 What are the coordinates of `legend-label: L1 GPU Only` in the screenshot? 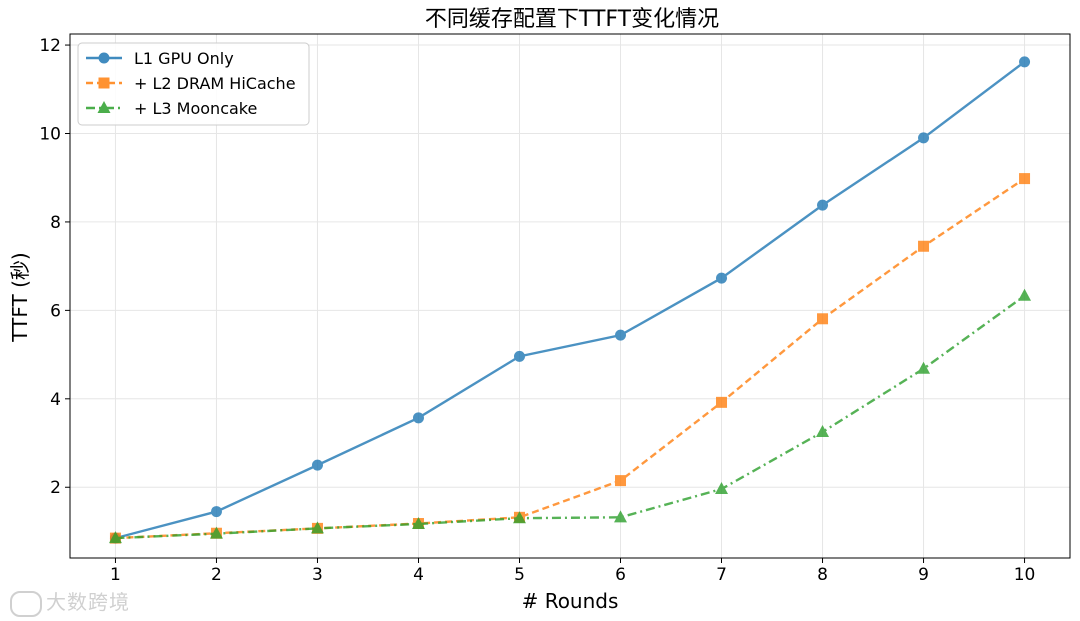 It's located at (184, 58).